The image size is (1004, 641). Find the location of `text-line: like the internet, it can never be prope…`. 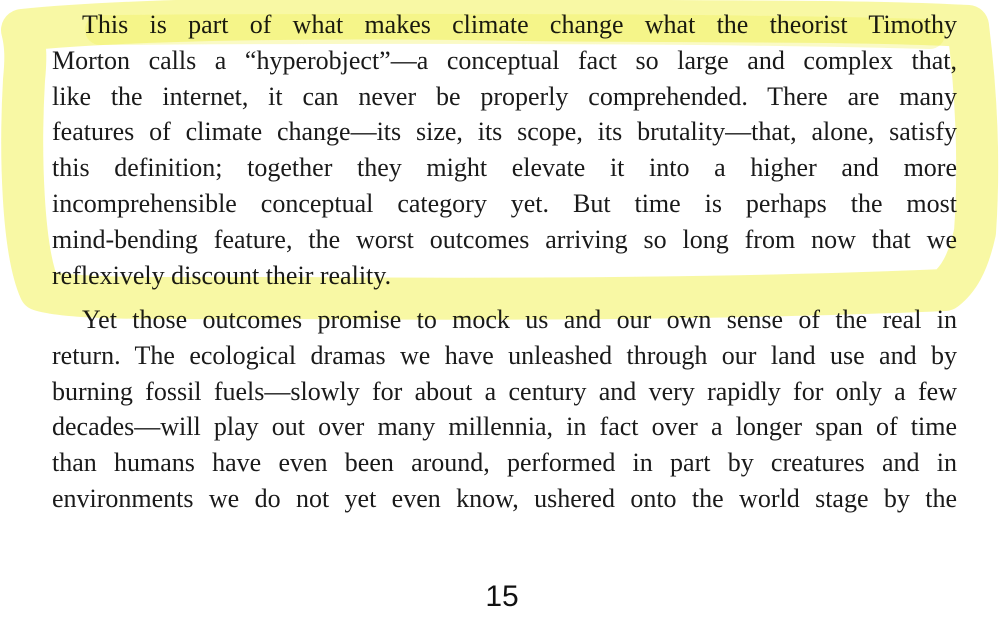

text-line: like the internet, it can never be prope… is located at coordinates (504, 96).